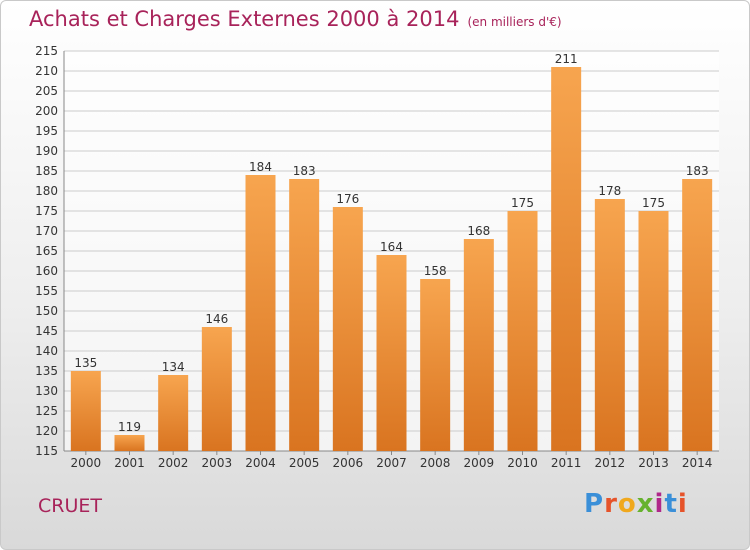 This screenshot has width=750, height=550. What do you see at coordinates (391, 463) in the screenshot?
I see `x-tick-label: 2007` at bounding box center [391, 463].